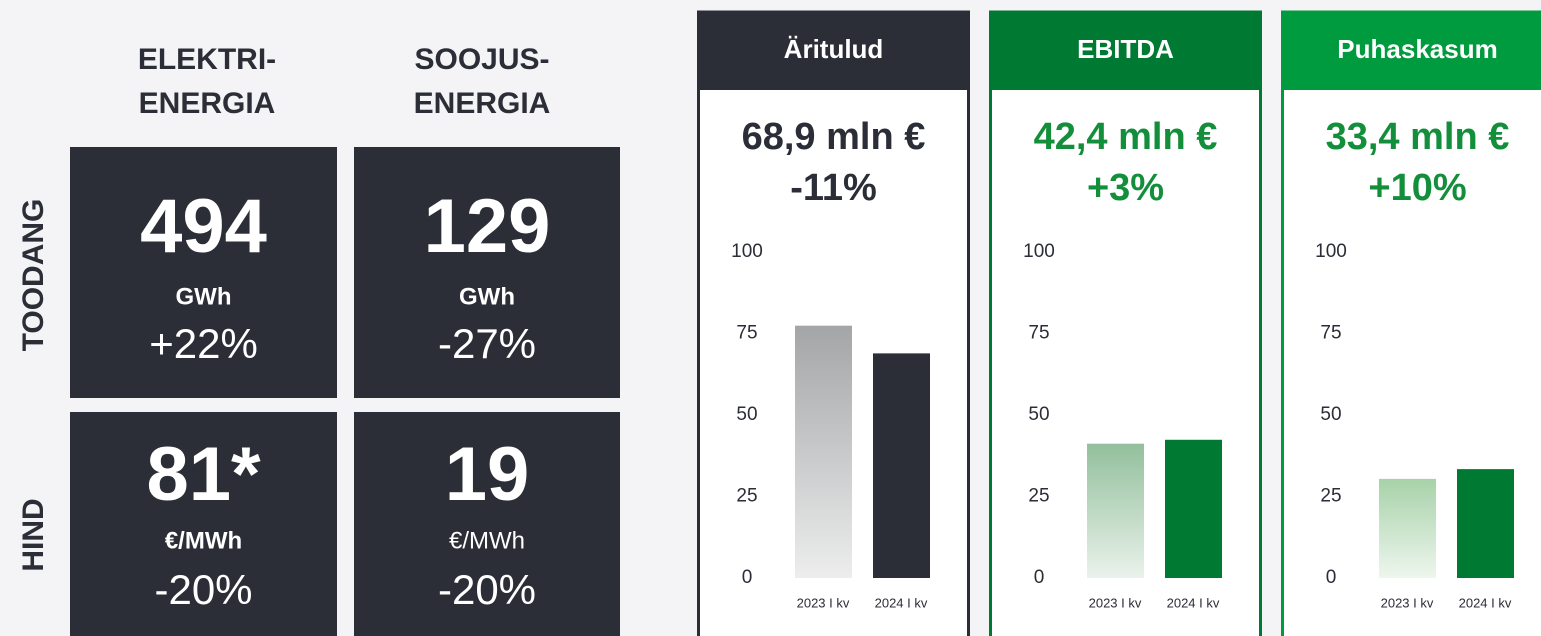  I want to click on column-header: ELEKTRI-, so click(207, 59).